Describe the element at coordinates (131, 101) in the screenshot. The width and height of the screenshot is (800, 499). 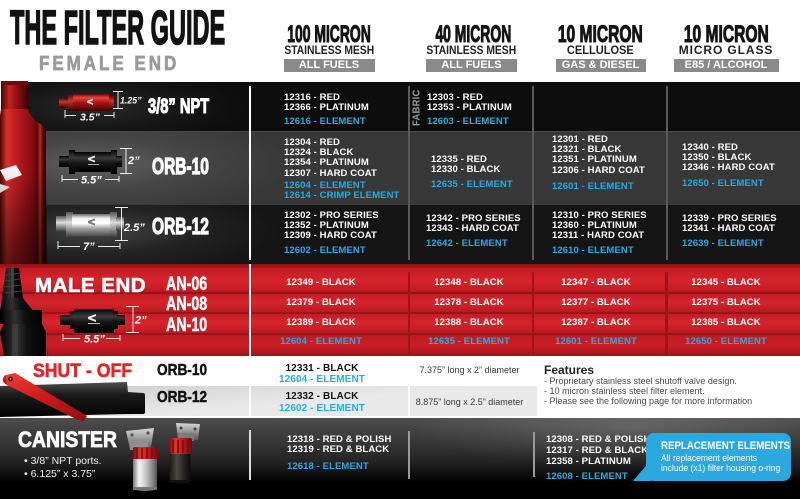
I see `svg-text: 1.25”` at that location.